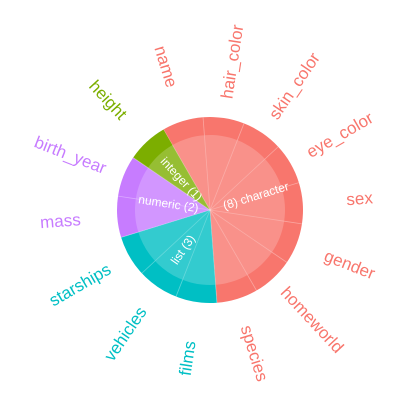 The height and width of the screenshot is (420, 420). What do you see at coordinates (294, 86) in the screenshot?
I see `column-label-skin_color: skin_color` at bounding box center [294, 86].